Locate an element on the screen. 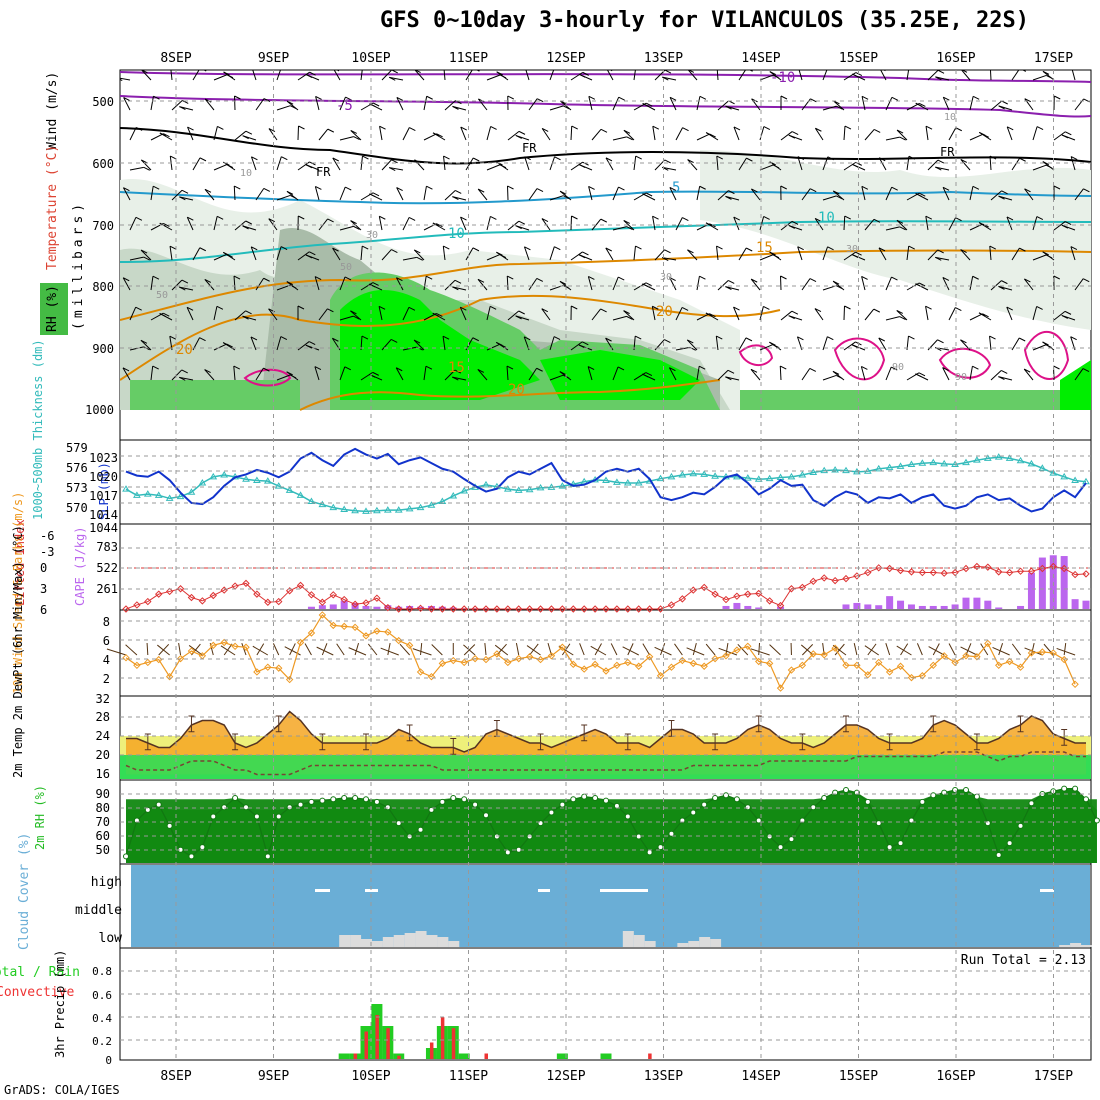 This screenshot has height=1100, width=1100. precip-plot is located at coordinates (495, 1031).